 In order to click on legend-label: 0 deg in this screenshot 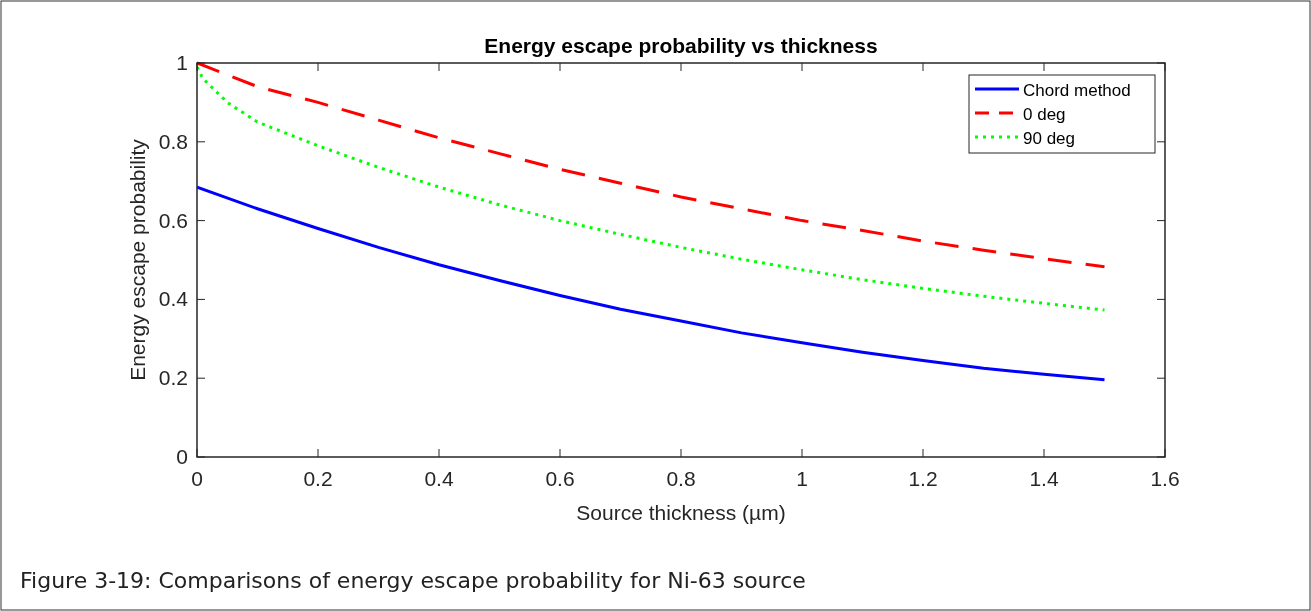, I will do `click(1044, 114)`.